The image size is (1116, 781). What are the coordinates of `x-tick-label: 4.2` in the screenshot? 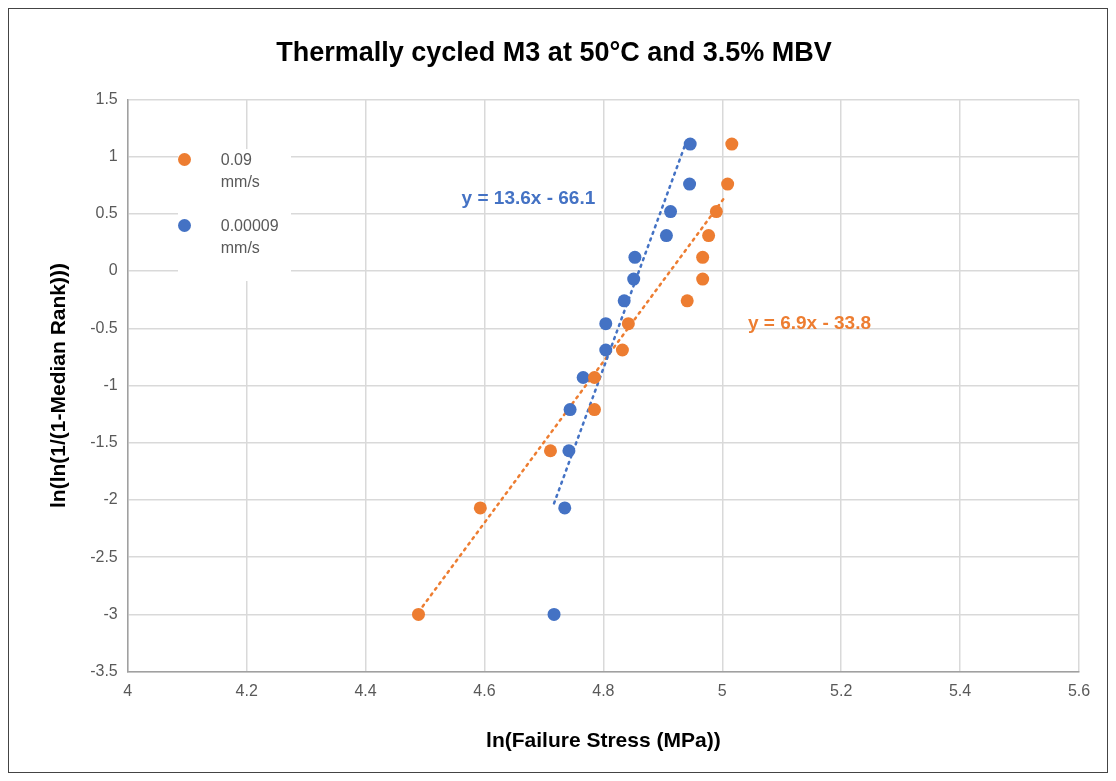 It's located at (246, 690).